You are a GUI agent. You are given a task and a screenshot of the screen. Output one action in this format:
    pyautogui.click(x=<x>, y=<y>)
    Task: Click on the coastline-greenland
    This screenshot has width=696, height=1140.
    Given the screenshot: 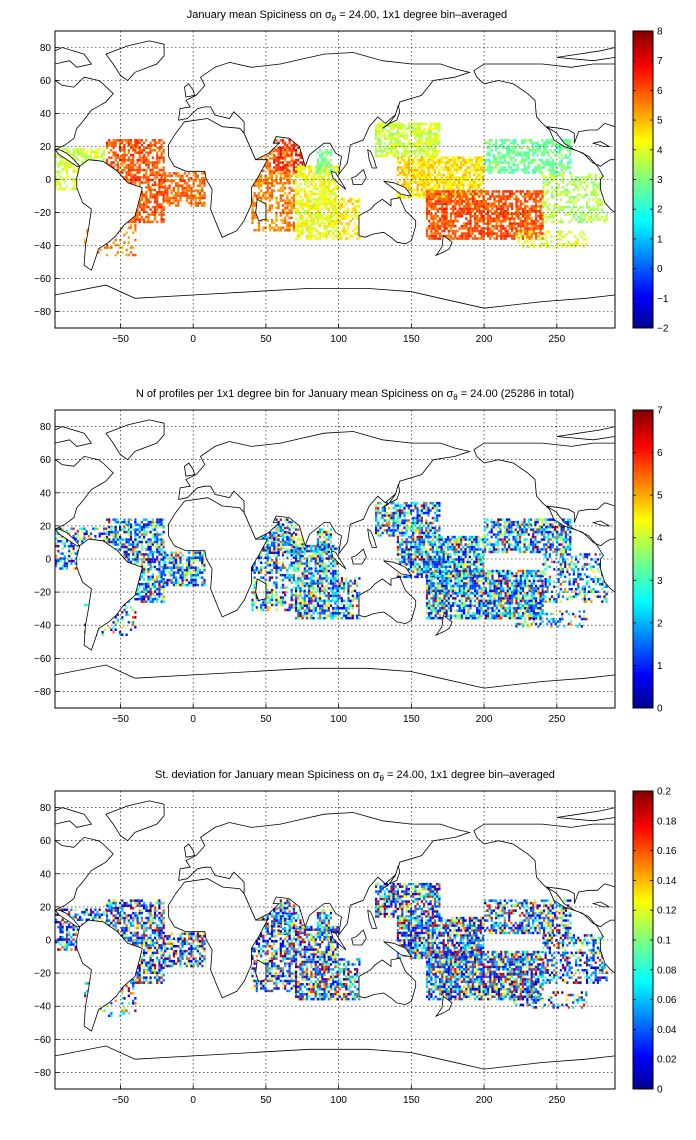 What is the action you would take?
    pyautogui.click(x=135, y=61)
    